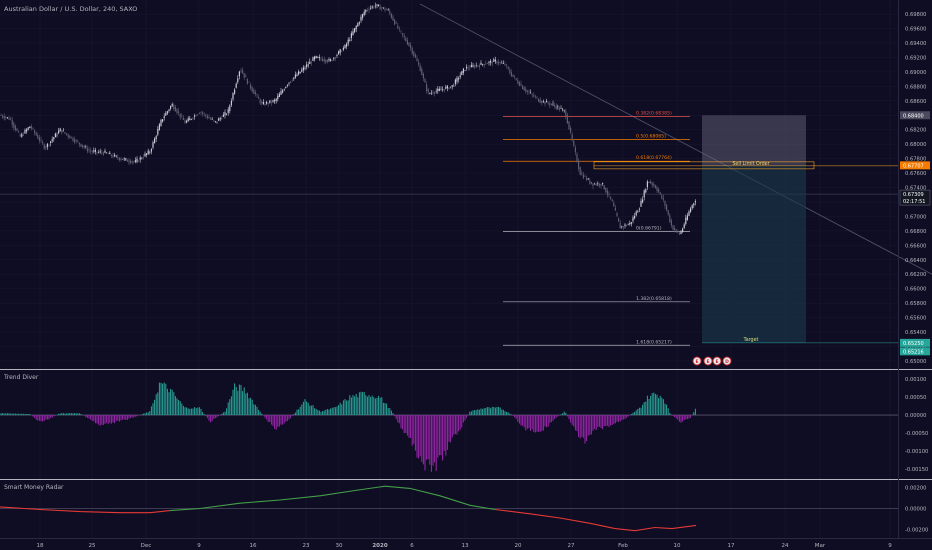 This screenshot has width=932, height=550. I want to click on price-tag-label: 0.65250, so click(913, 344).